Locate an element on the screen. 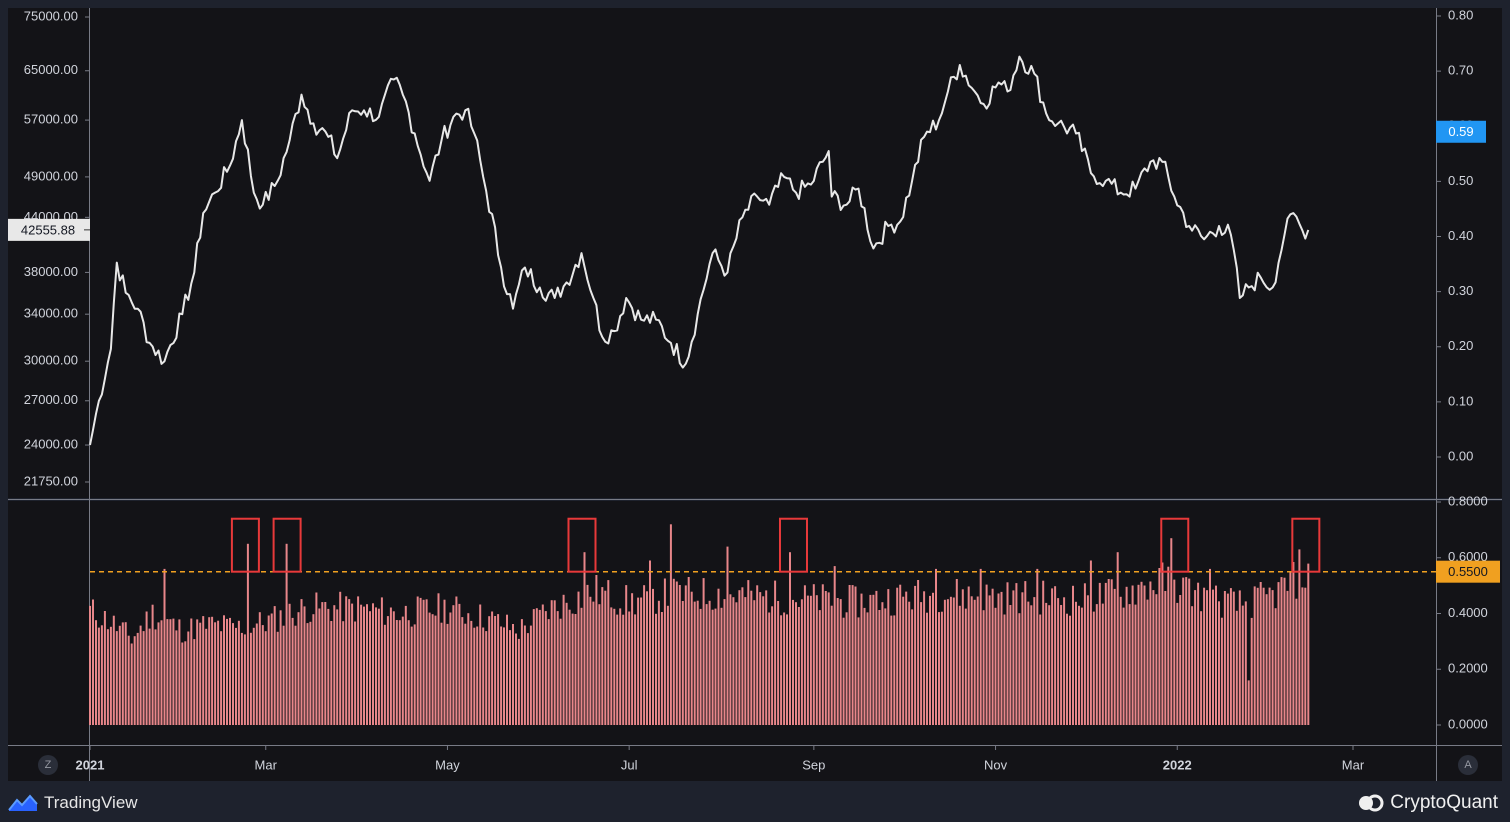 This screenshot has height=822, width=1510. indicator-tick-label: 0.6000 is located at coordinates (1468, 556).